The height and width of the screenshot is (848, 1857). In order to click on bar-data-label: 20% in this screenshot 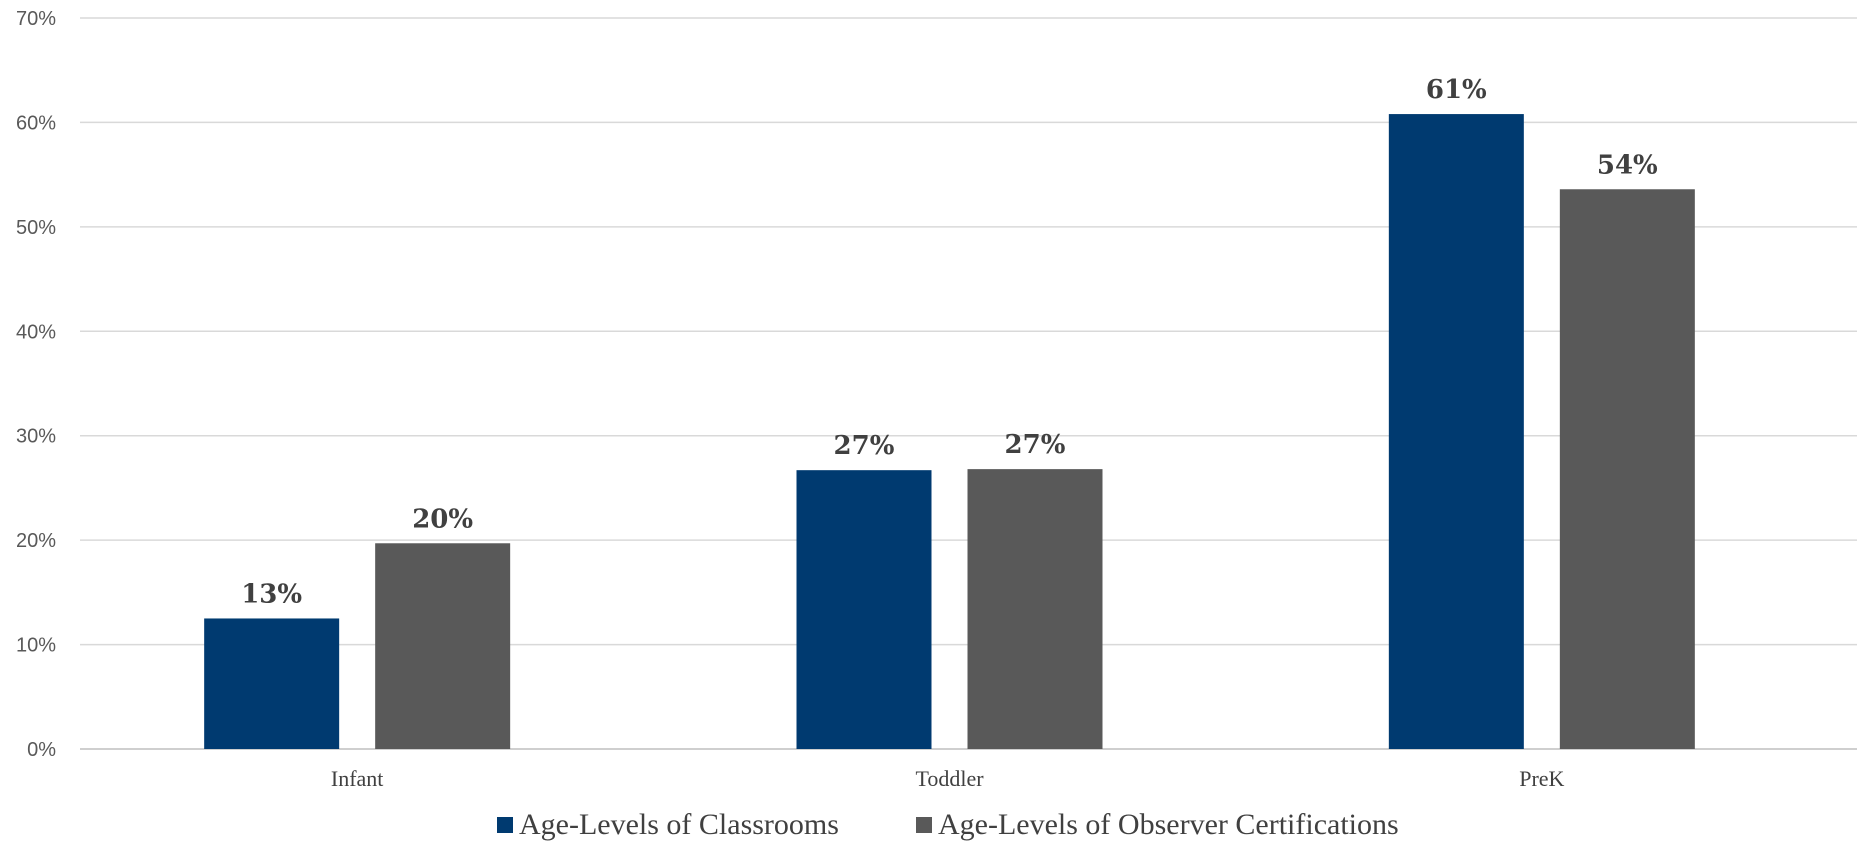, I will do `click(442, 519)`.